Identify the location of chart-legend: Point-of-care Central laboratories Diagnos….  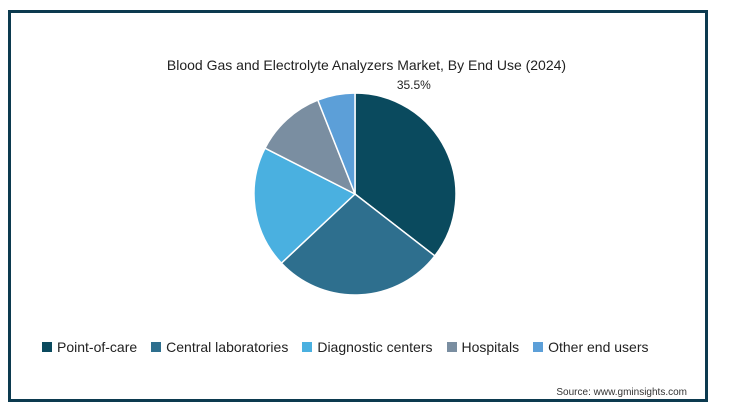
(352, 347).